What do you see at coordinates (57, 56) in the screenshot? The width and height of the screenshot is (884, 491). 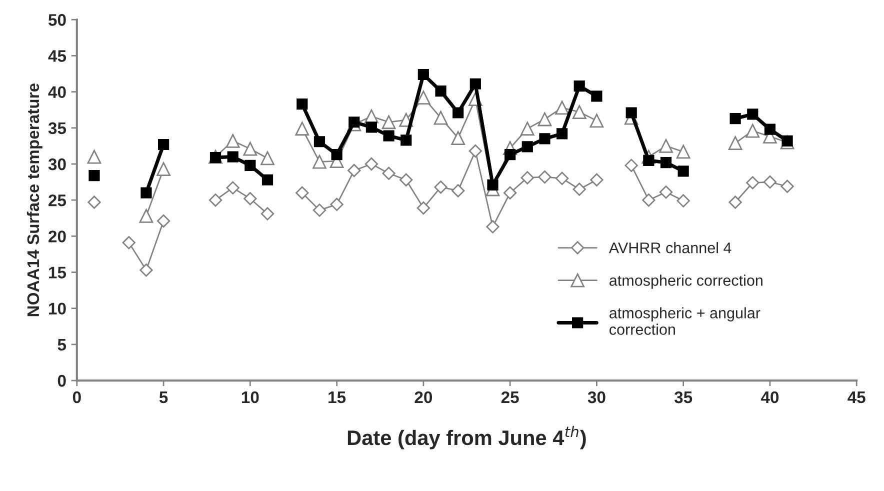 I see `y-tick-label: 45` at bounding box center [57, 56].